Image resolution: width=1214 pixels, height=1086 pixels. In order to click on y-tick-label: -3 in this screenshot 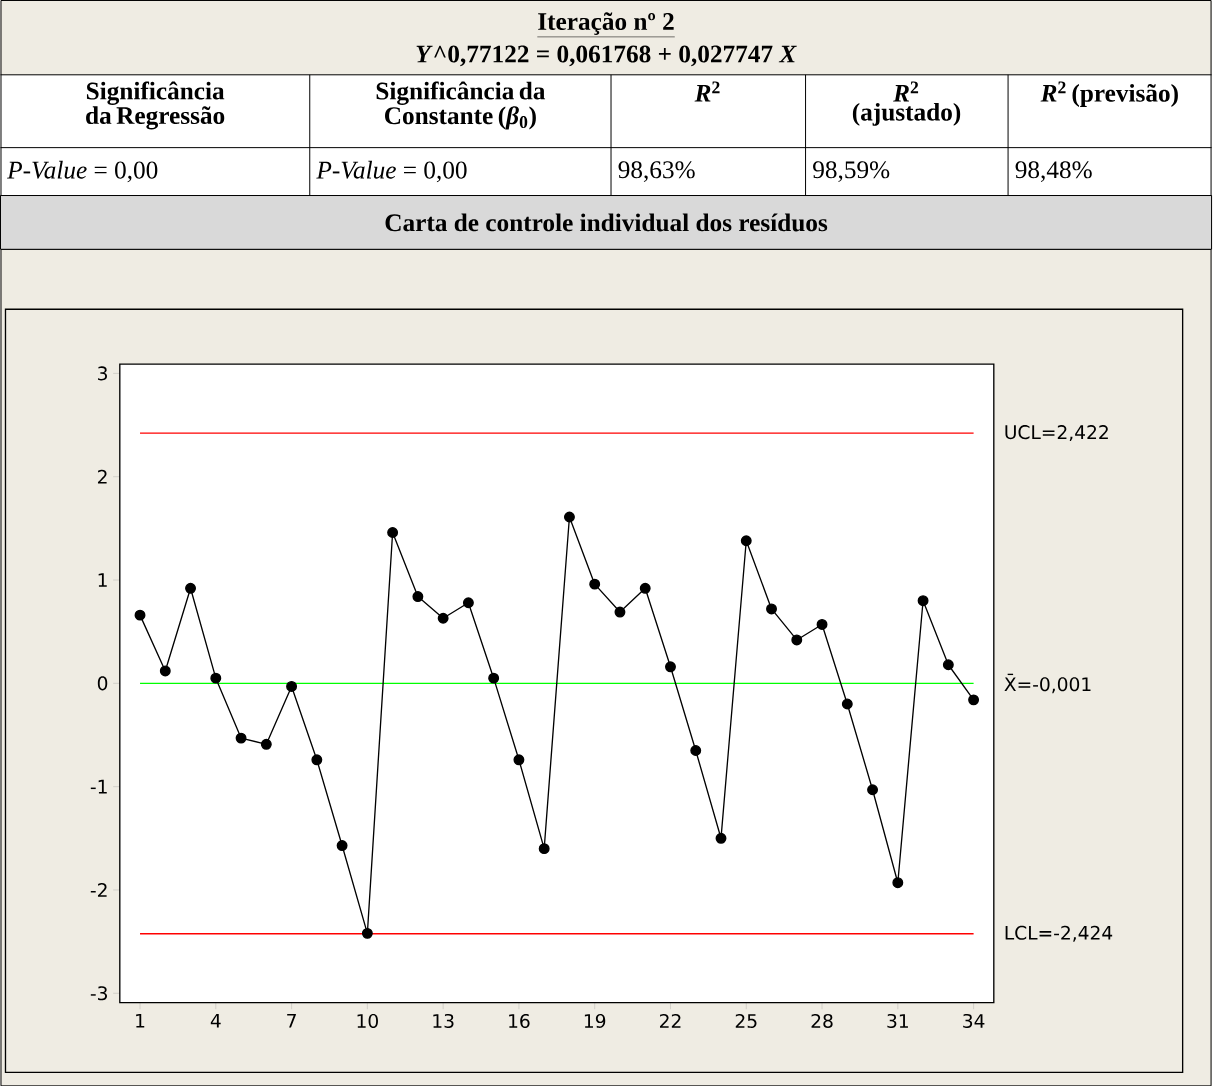, I will do `click(98, 993)`.